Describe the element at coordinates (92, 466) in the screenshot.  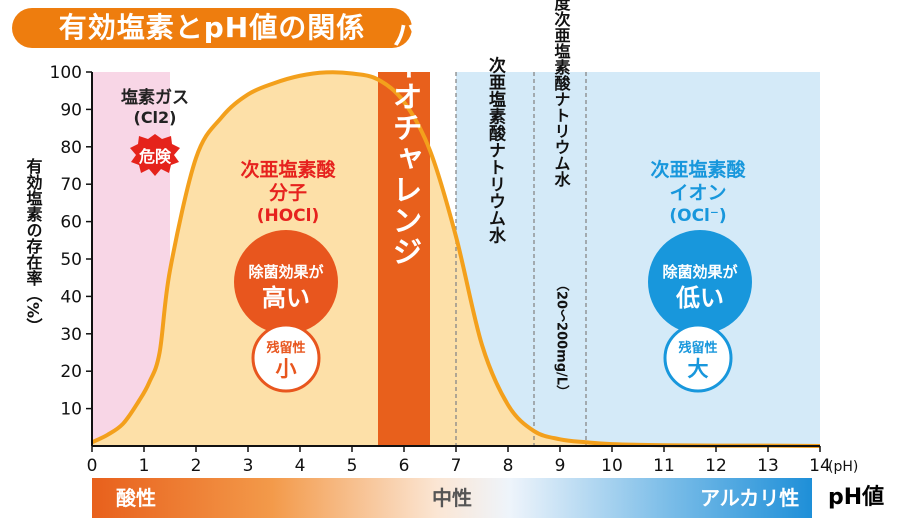
I see `x-tick-label: 0` at that location.